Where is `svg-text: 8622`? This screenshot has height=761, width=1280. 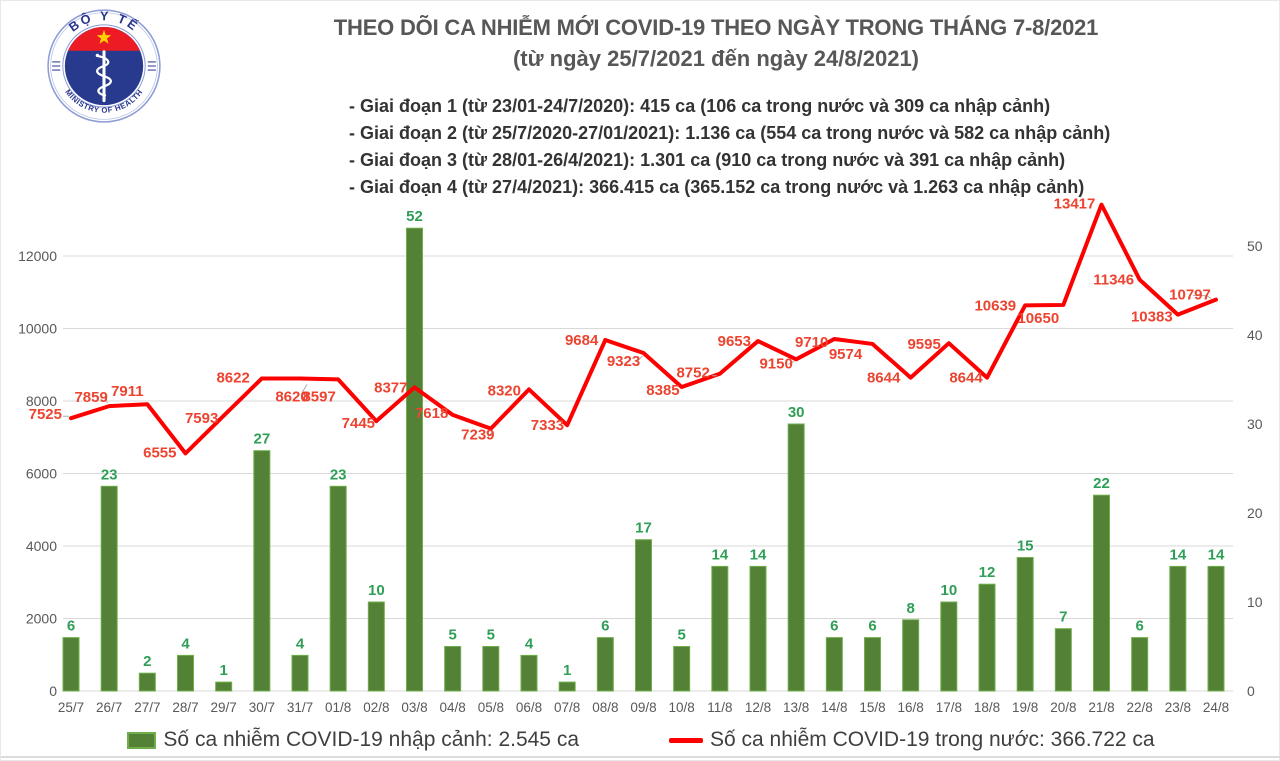
svg-text: 8622 is located at coordinates (232, 377).